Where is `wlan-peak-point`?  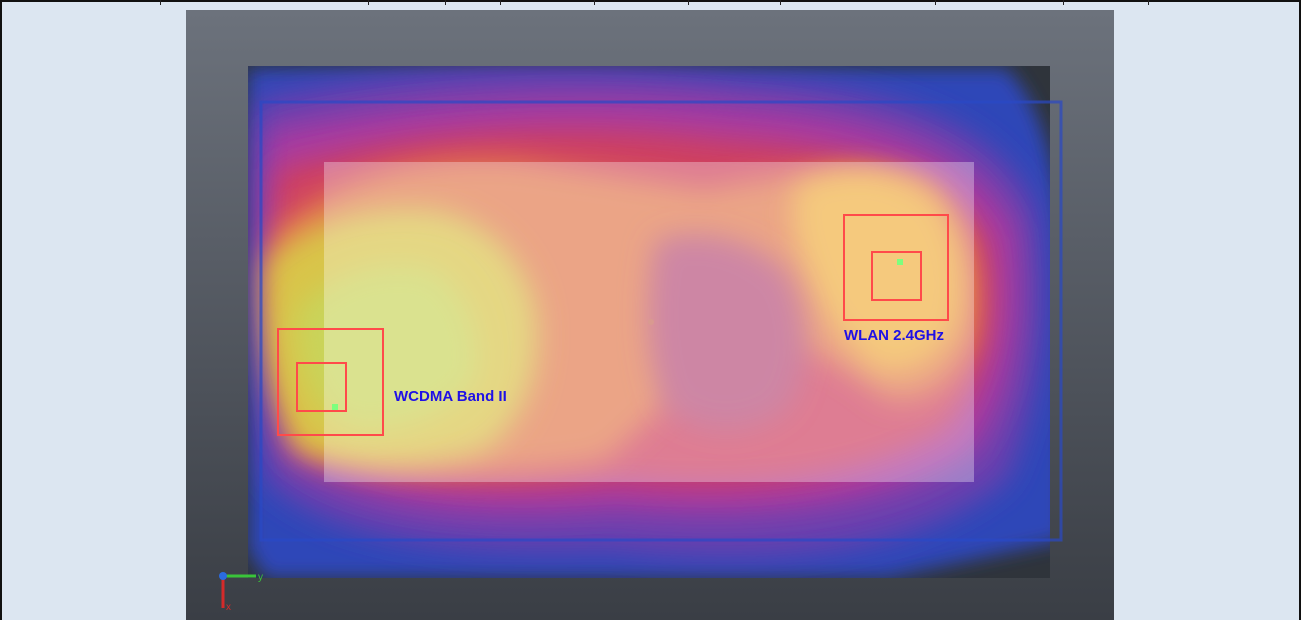
wlan-peak-point is located at coordinates (900, 262).